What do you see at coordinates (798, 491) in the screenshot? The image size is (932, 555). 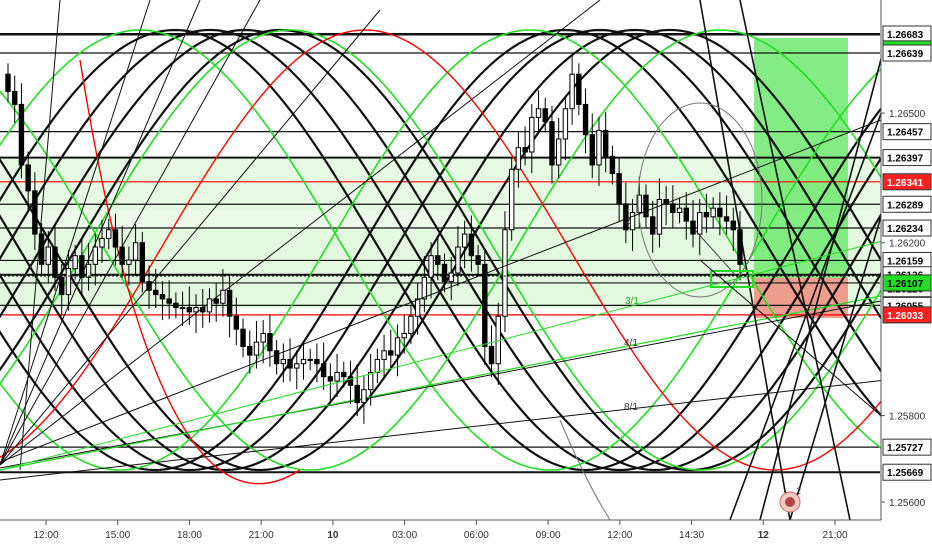 I see `badge-number: 2` at bounding box center [798, 491].